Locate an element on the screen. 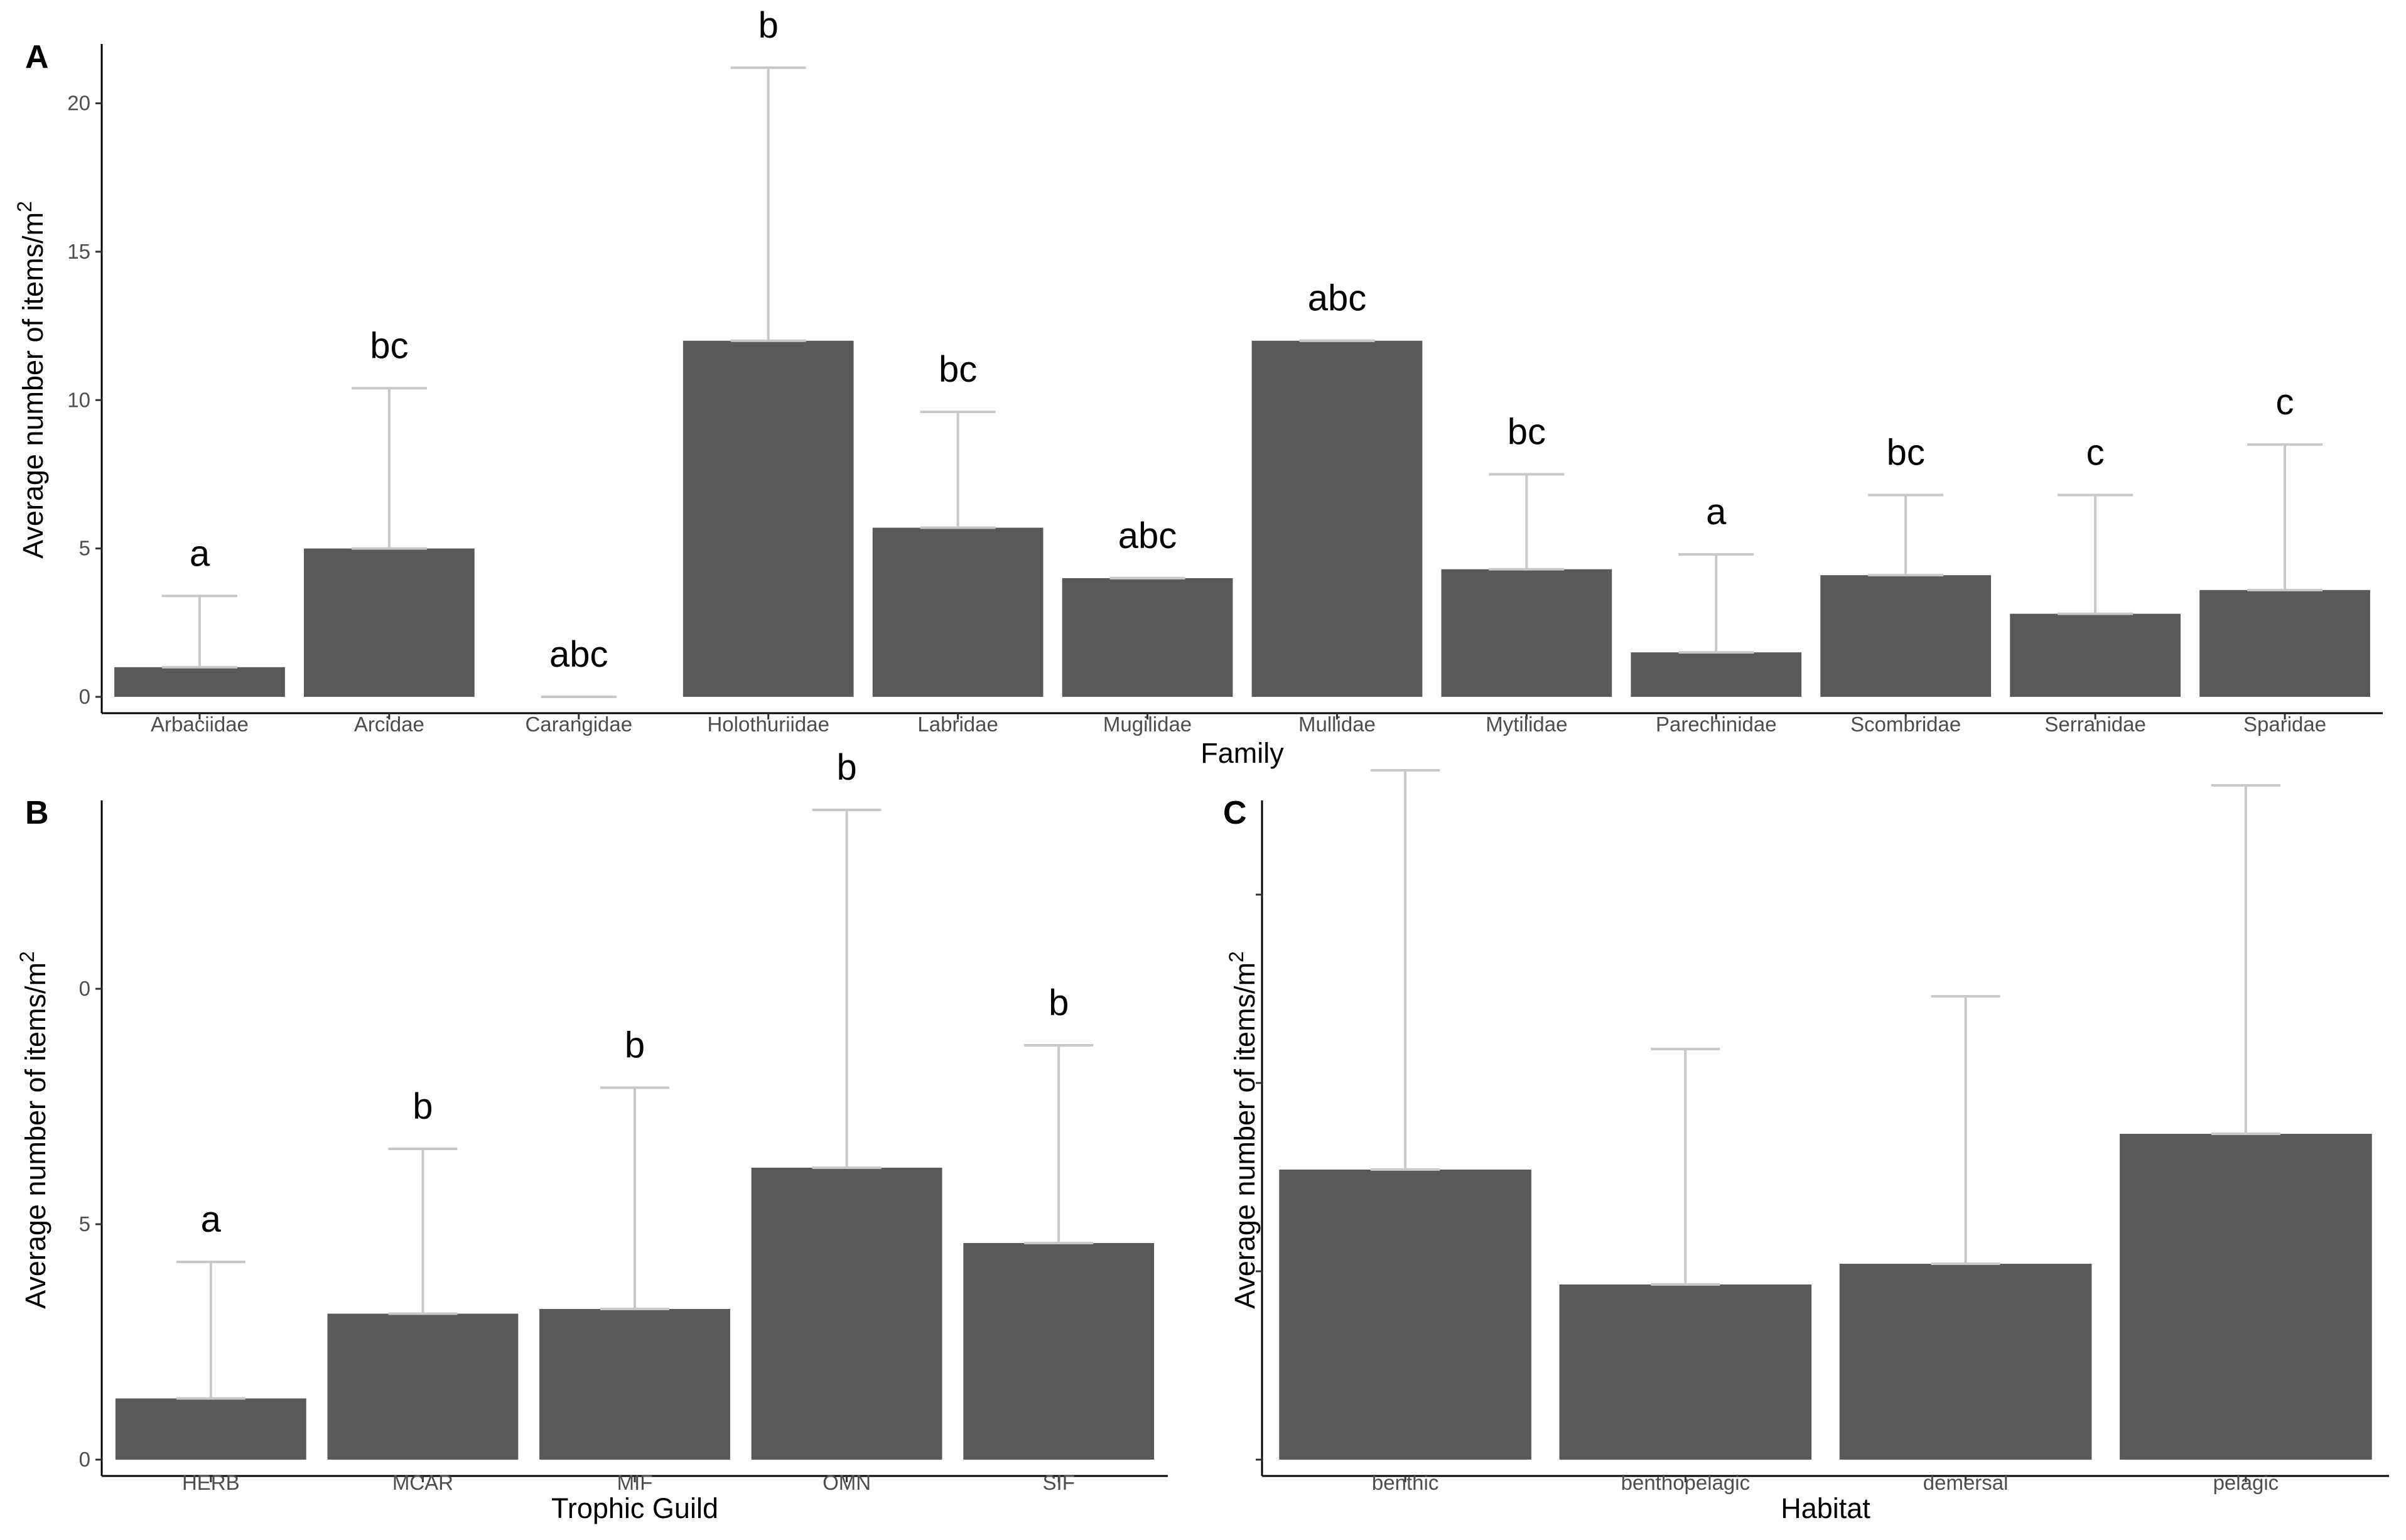 This screenshot has height=1540, width=2406. x-tick-label: Serranidae is located at coordinates (2094, 724).